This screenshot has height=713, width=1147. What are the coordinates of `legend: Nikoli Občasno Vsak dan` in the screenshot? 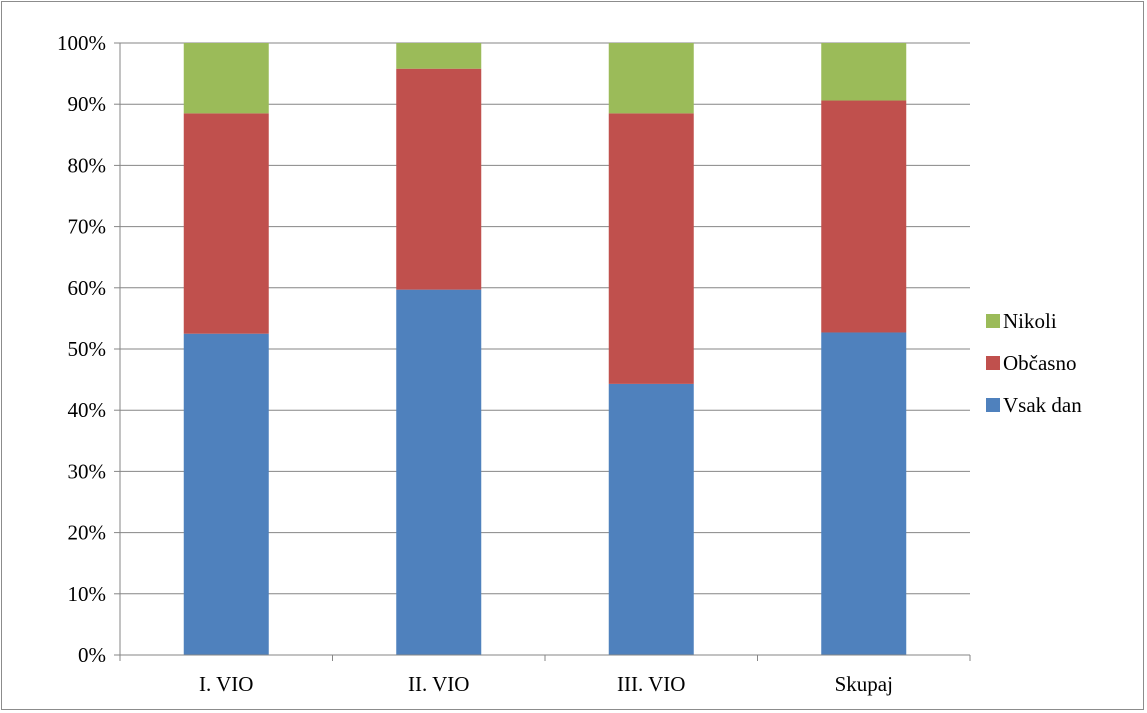 It's located at (1034, 363).